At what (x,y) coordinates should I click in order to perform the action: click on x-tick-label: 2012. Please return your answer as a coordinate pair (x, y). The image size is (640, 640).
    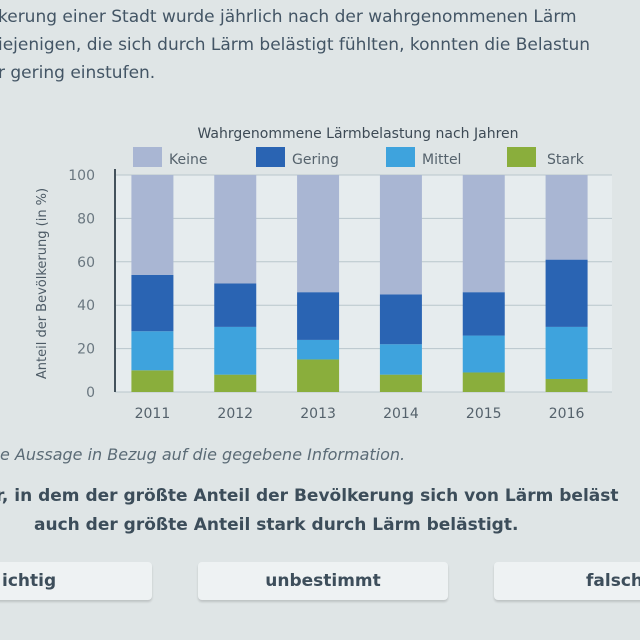
    Looking at the image, I should click on (235, 414).